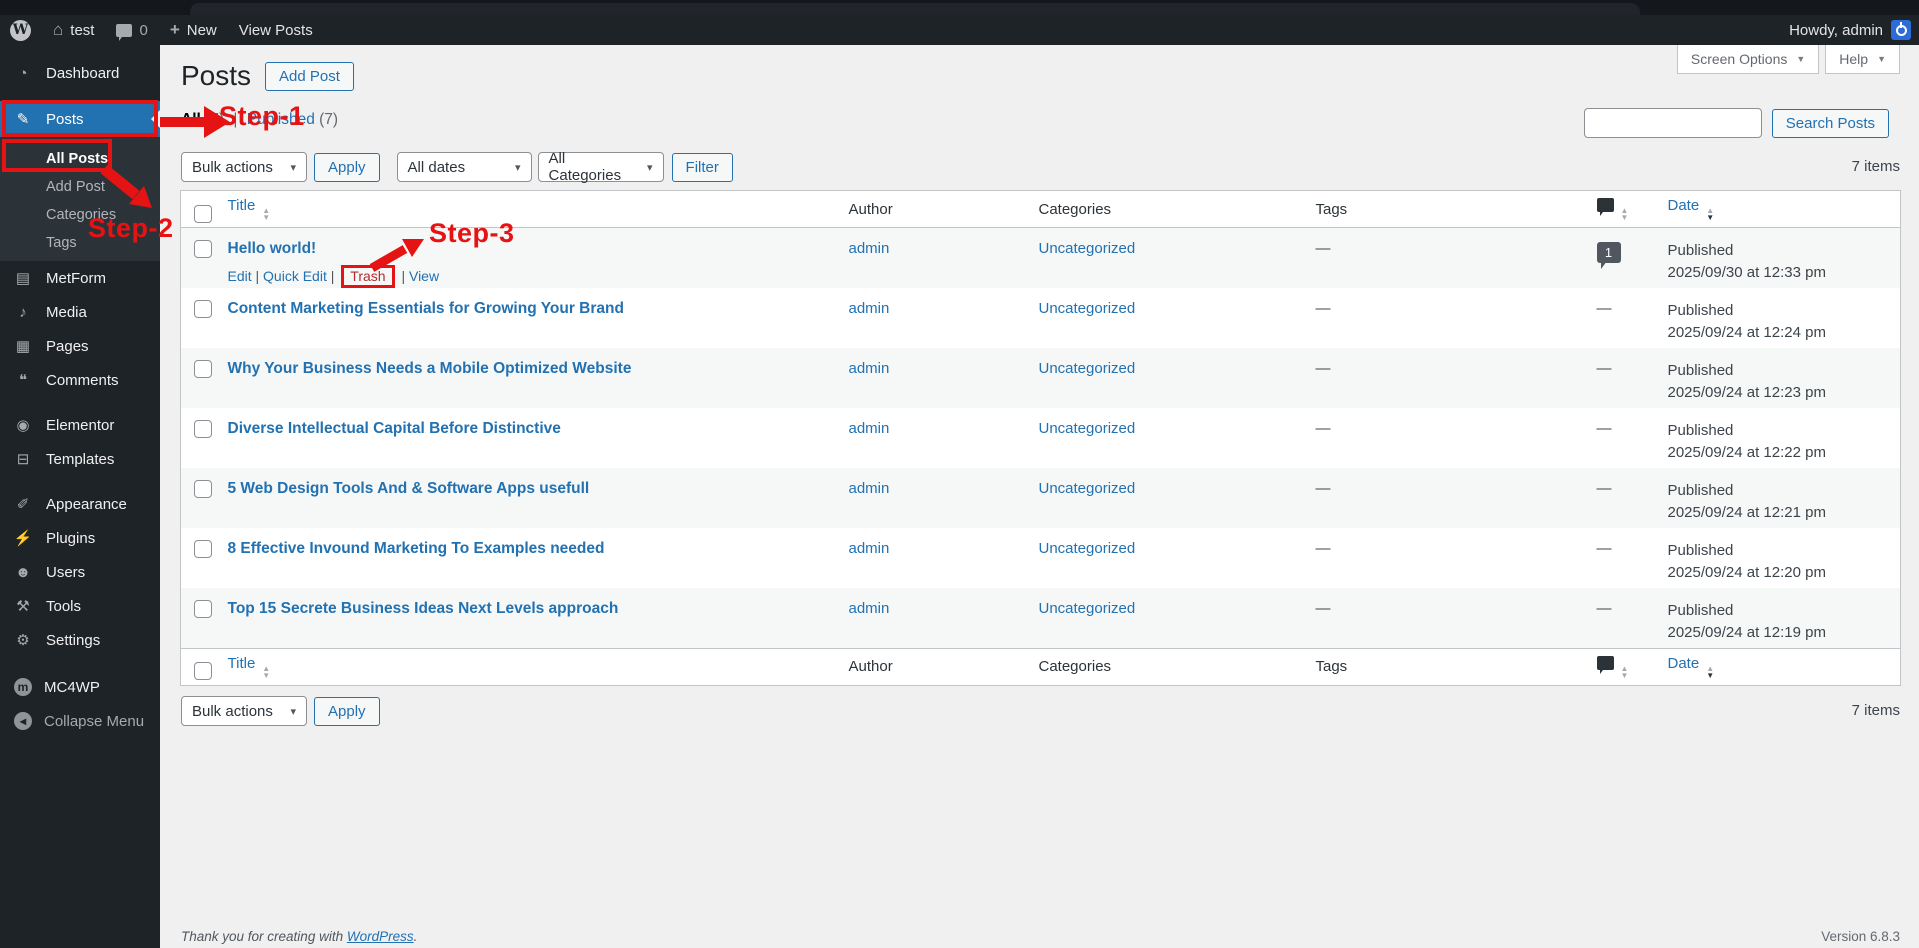  Describe the element at coordinates (347, 711) in the screenshot. I see `apply-button-bottom: Apply` at that location.